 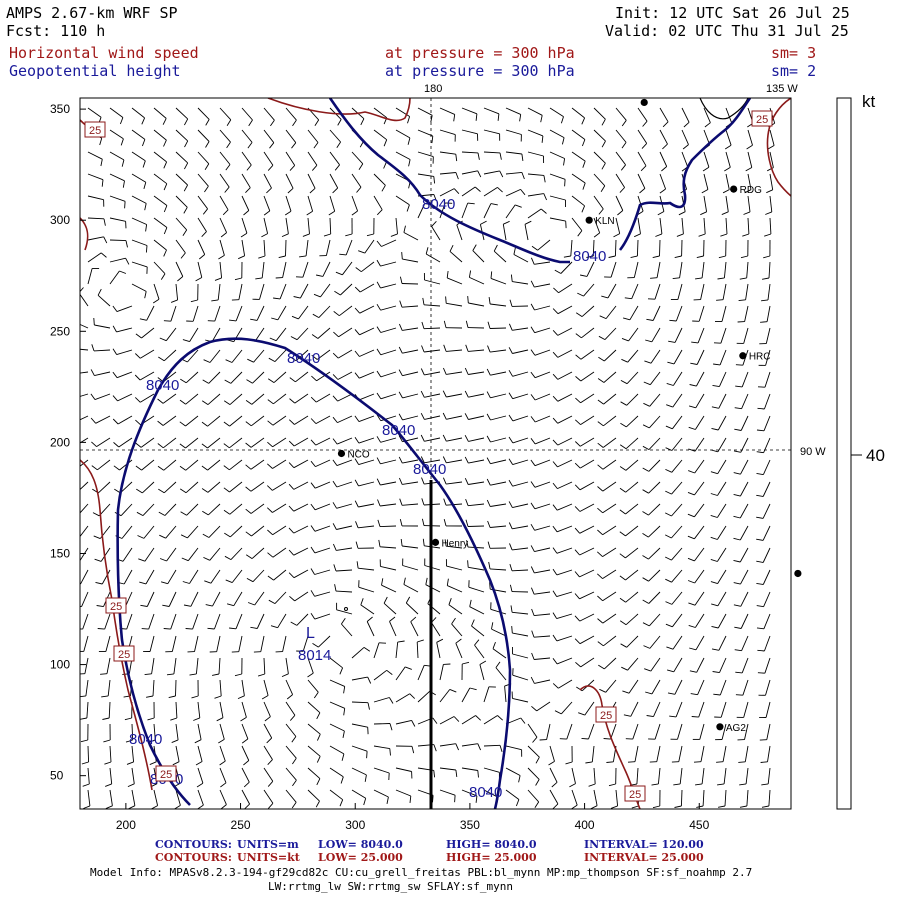 I want to click on forecast-hour: Fcst: 110 h, so click(x=56, y=31).